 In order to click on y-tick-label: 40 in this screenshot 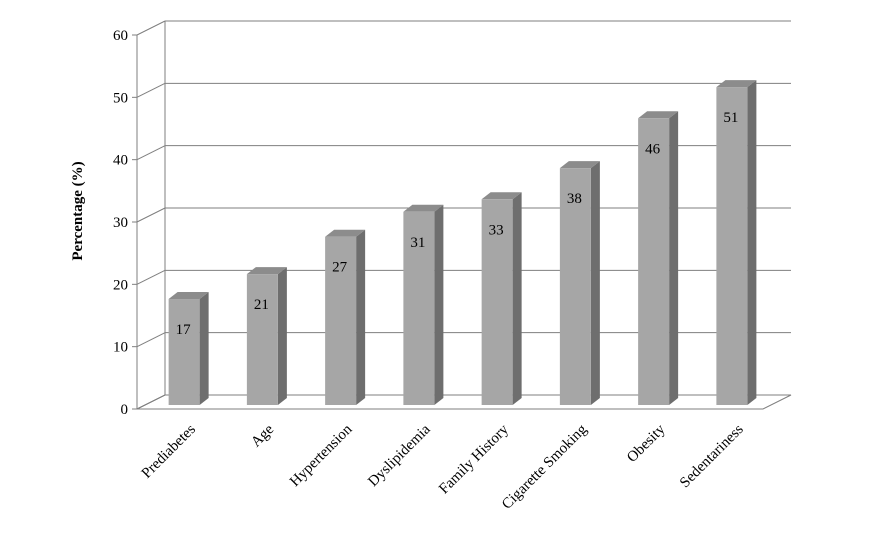, I will do `click(120, 161)`.